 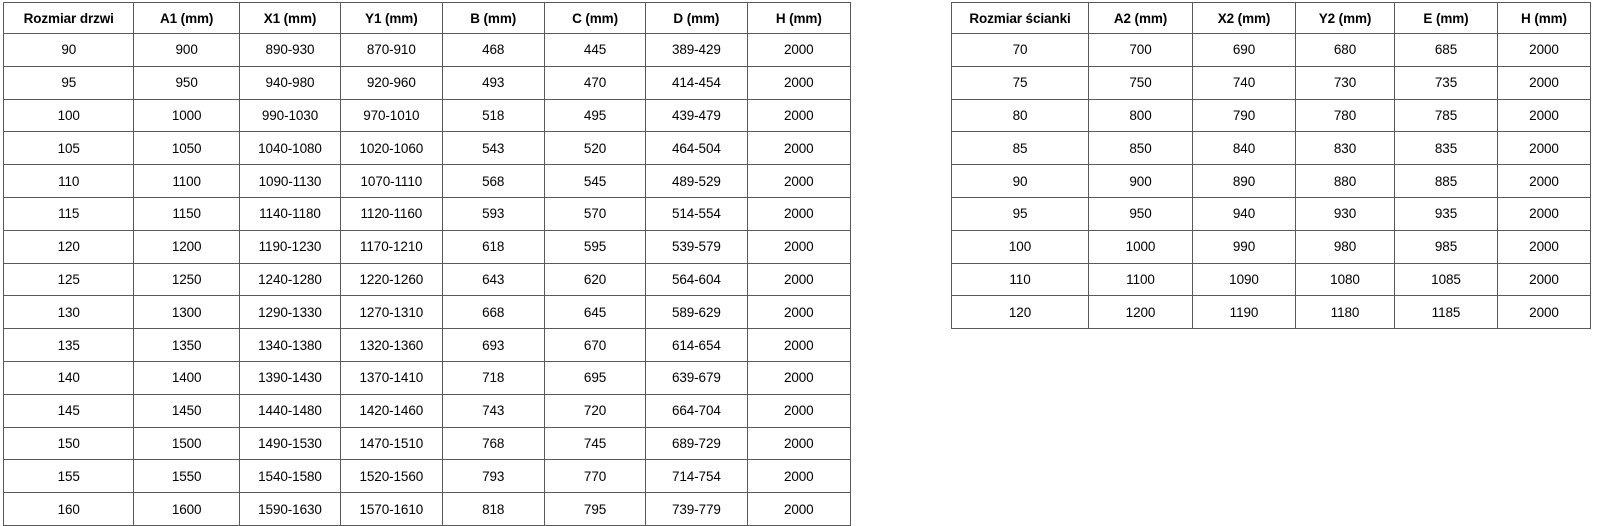 I want to click on door-cell-r13-c1: 1550, so click(x=186, y=476).